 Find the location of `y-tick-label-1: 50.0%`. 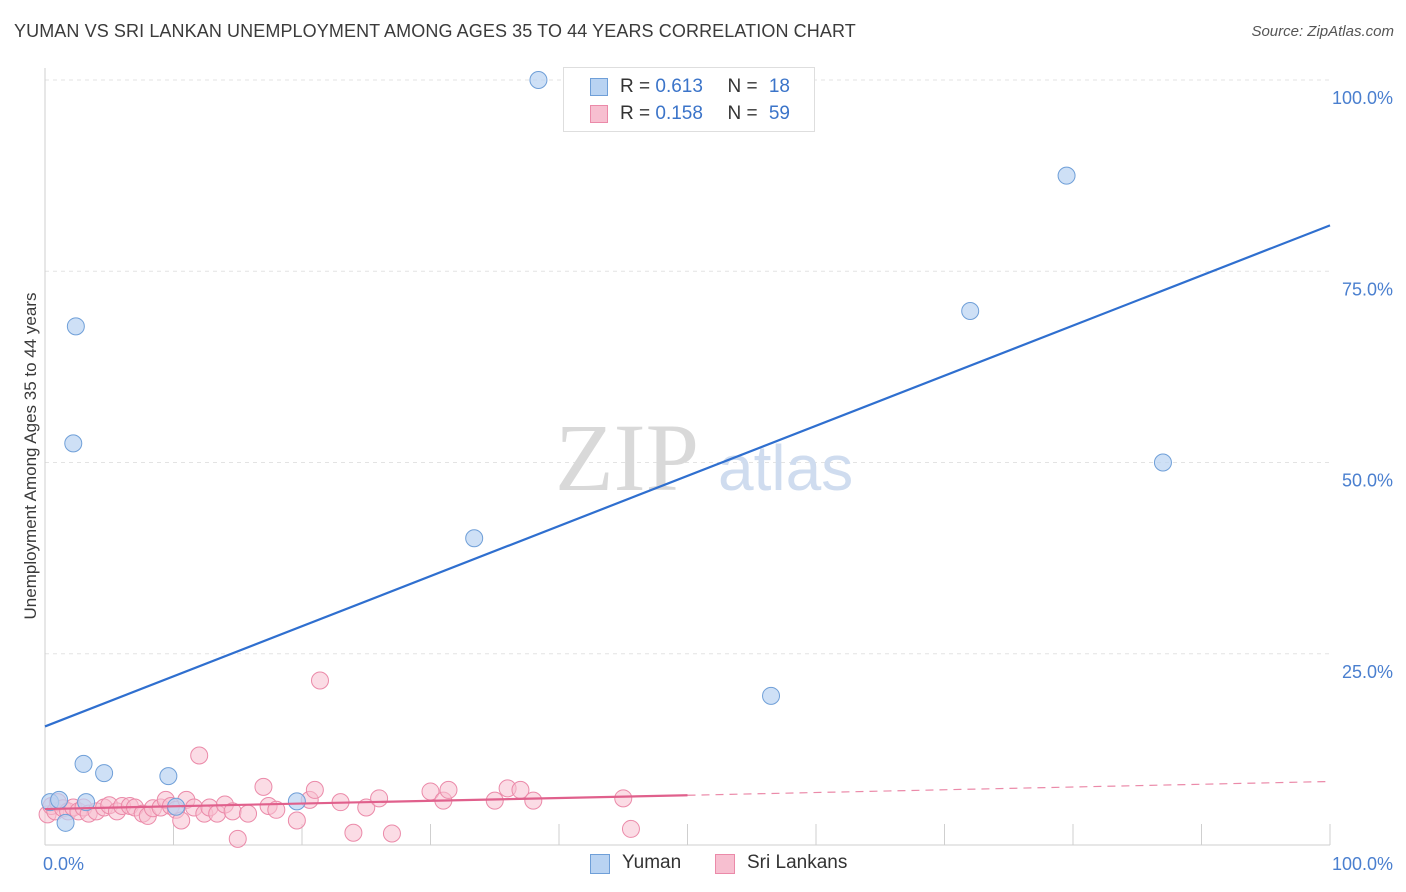

y-tick-label-1: 50.0% is located at coordinates (1367, 481).